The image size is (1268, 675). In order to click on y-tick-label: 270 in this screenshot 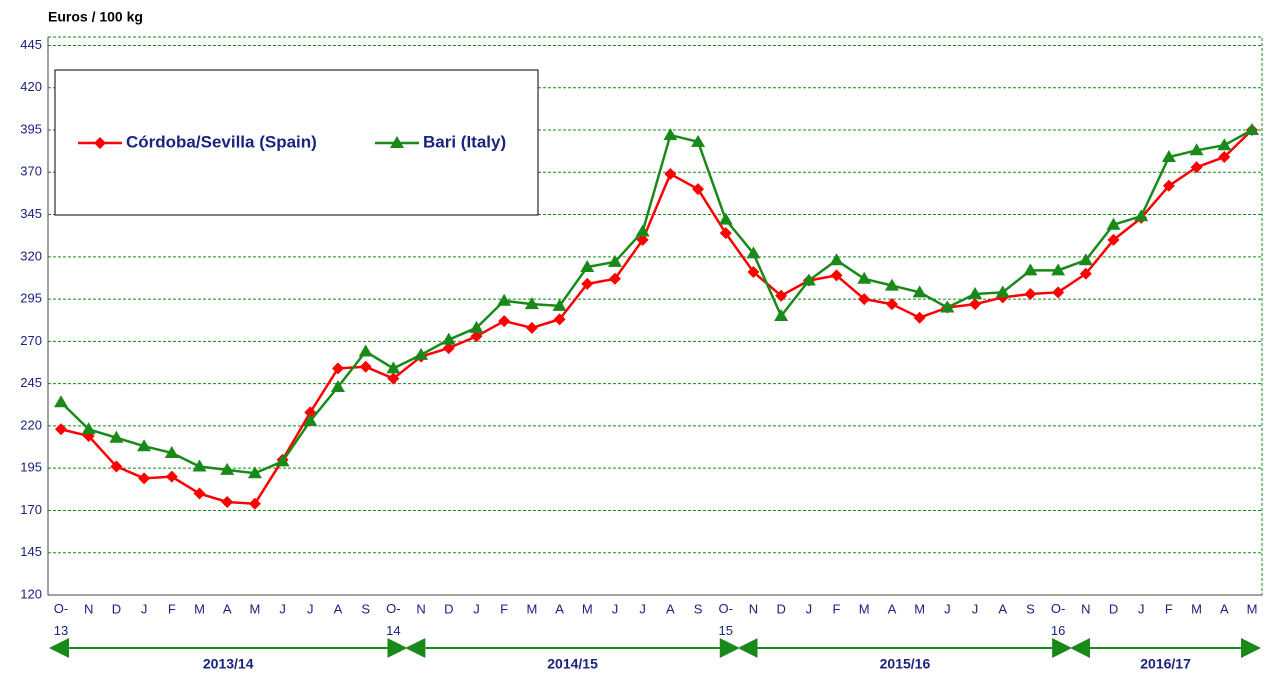, I will do `click(31, 340)`.